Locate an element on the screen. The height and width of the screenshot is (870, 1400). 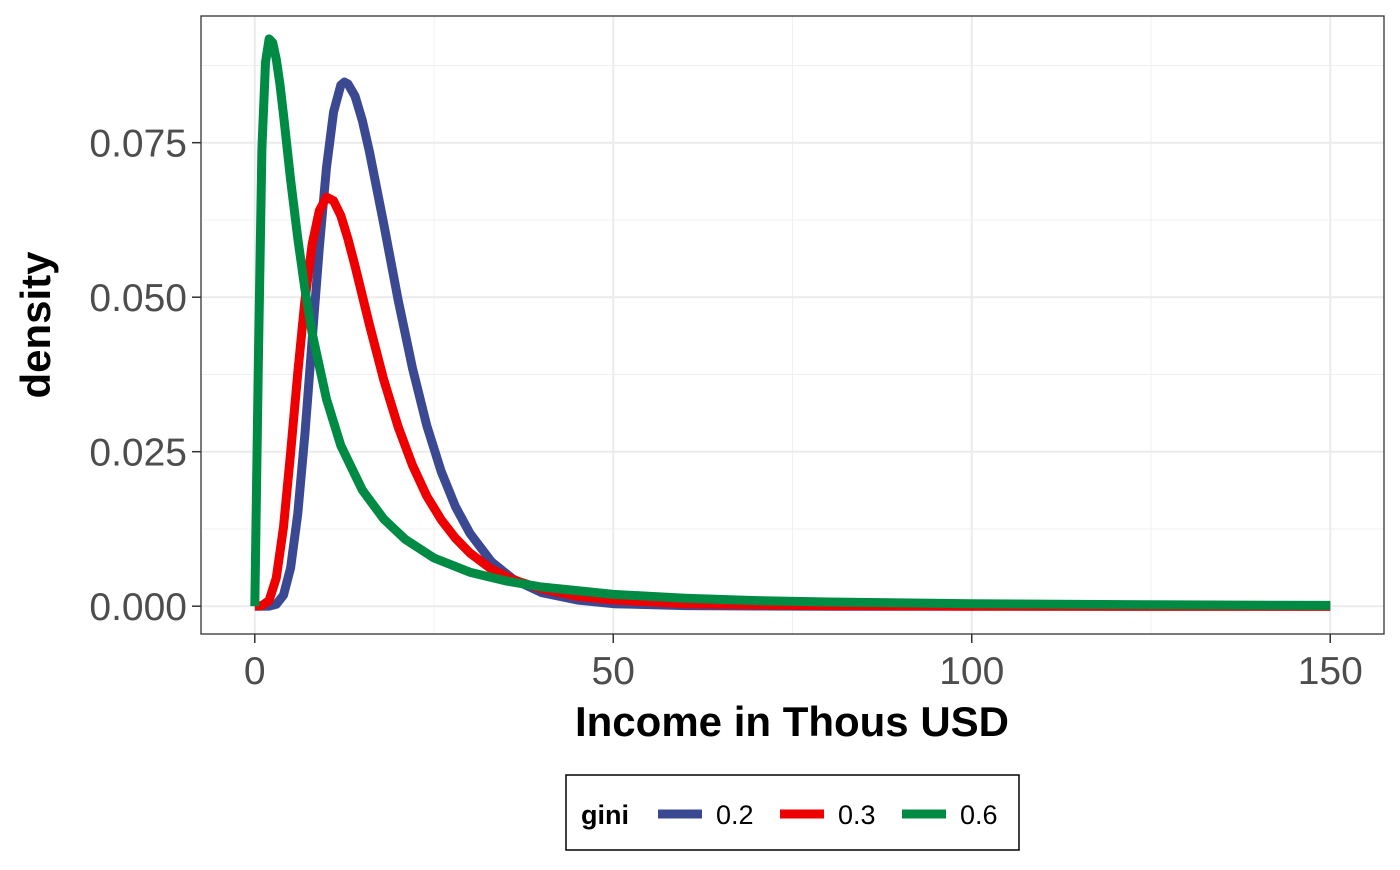
legend-label-0.2: 0.2 is located at coordinates (735, 815).